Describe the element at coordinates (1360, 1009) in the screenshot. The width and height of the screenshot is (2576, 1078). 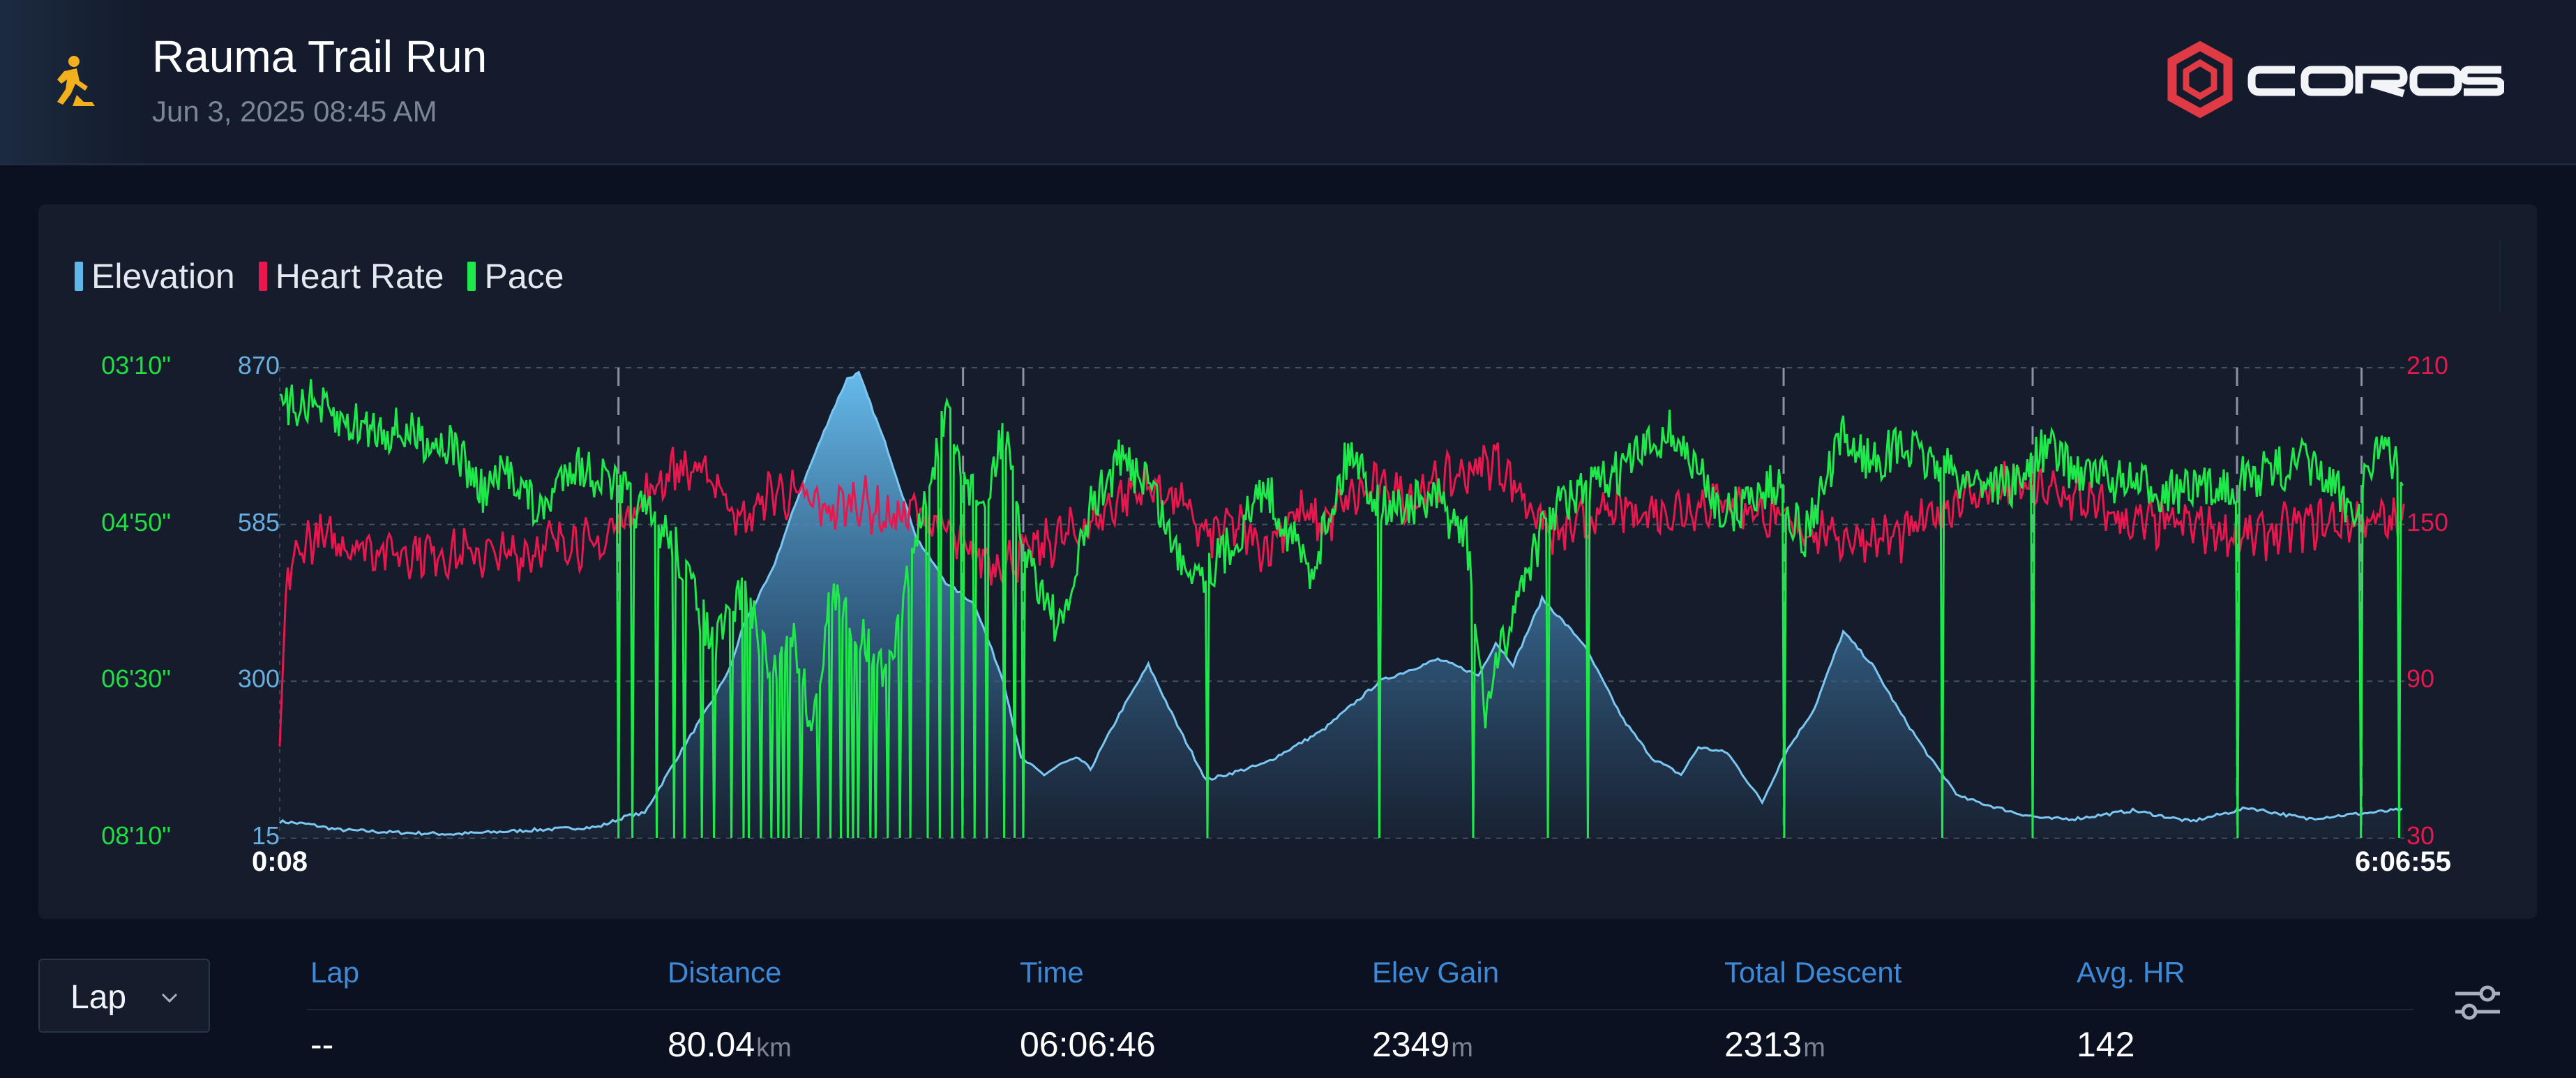
I see `table-divider` at that location.